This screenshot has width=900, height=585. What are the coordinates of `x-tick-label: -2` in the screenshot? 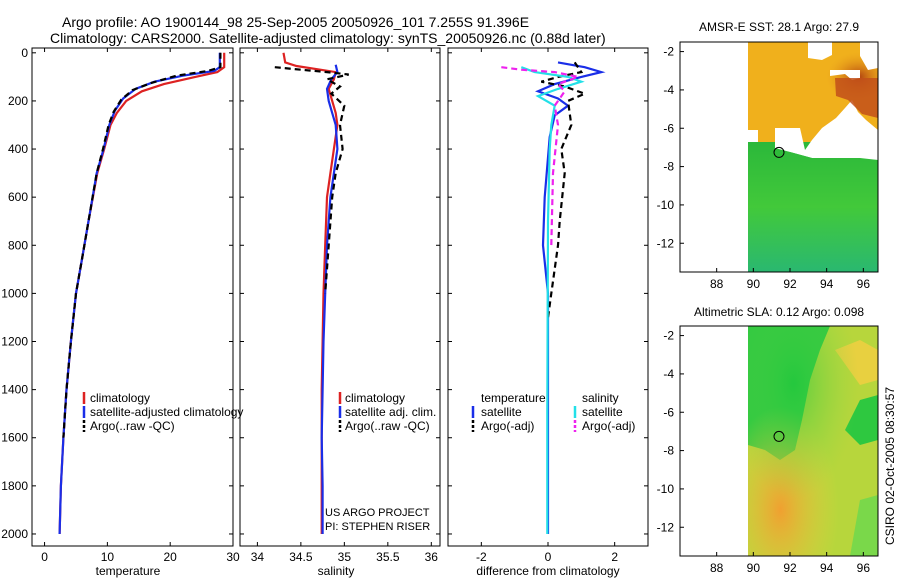 It's located at (481, 557).